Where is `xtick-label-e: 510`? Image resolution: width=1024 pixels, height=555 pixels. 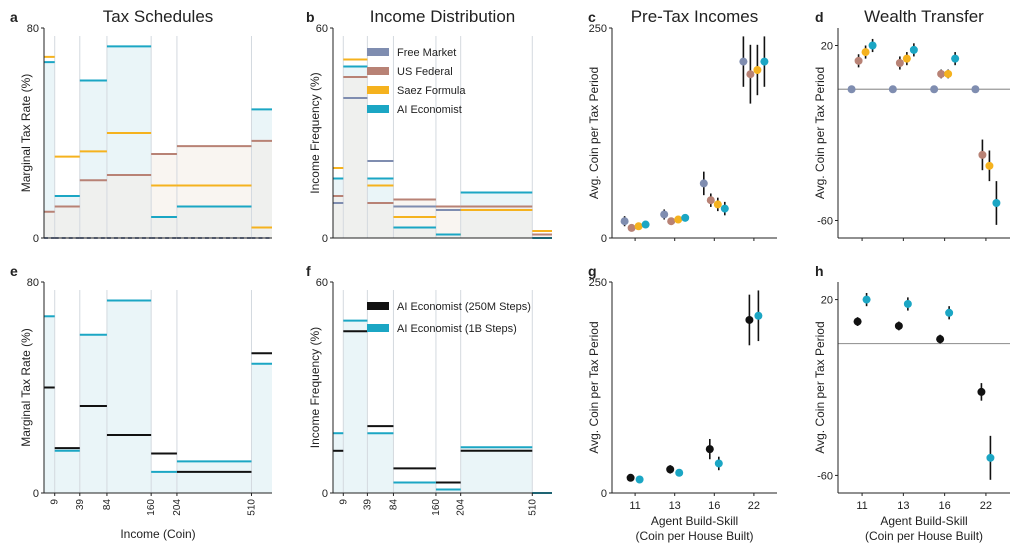
xtick-label-e: 510 is located at coordinates (251, 507).